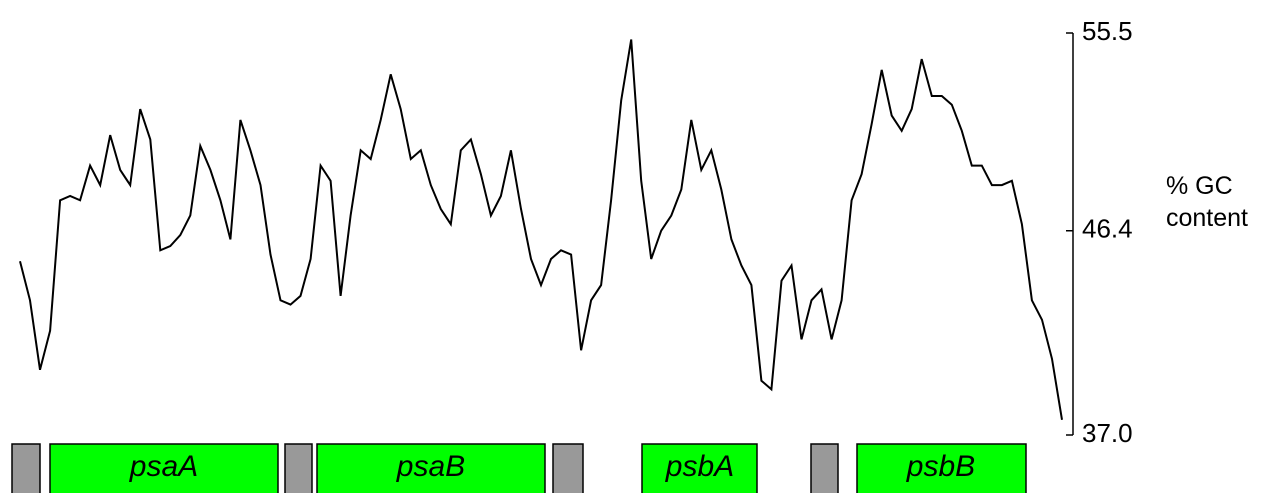  What do you see at coordinates (1107, 433) in the screenshot?
I see `y-tick-label: 37.0` at bounding box center [1107, 433].